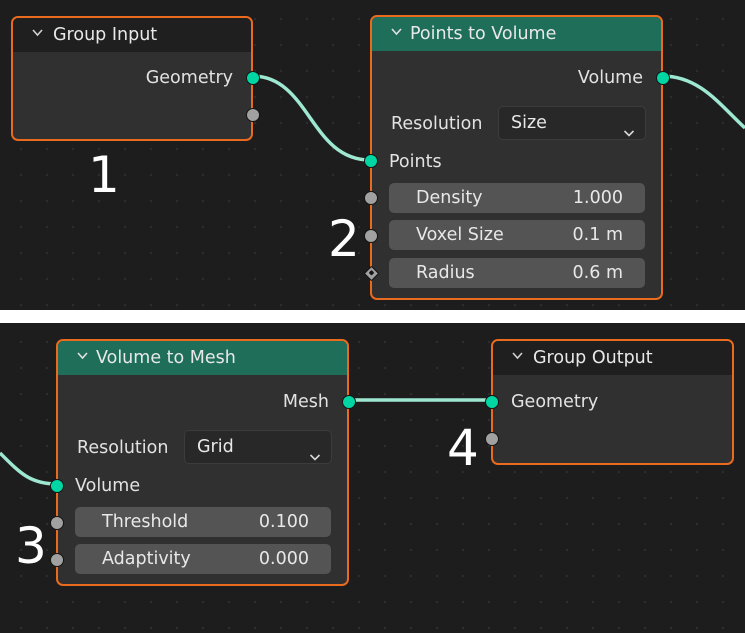 Image resolution: width=745 pixels, height=633 pixels. I want to click on node-links-bottom, so click(246, 442).